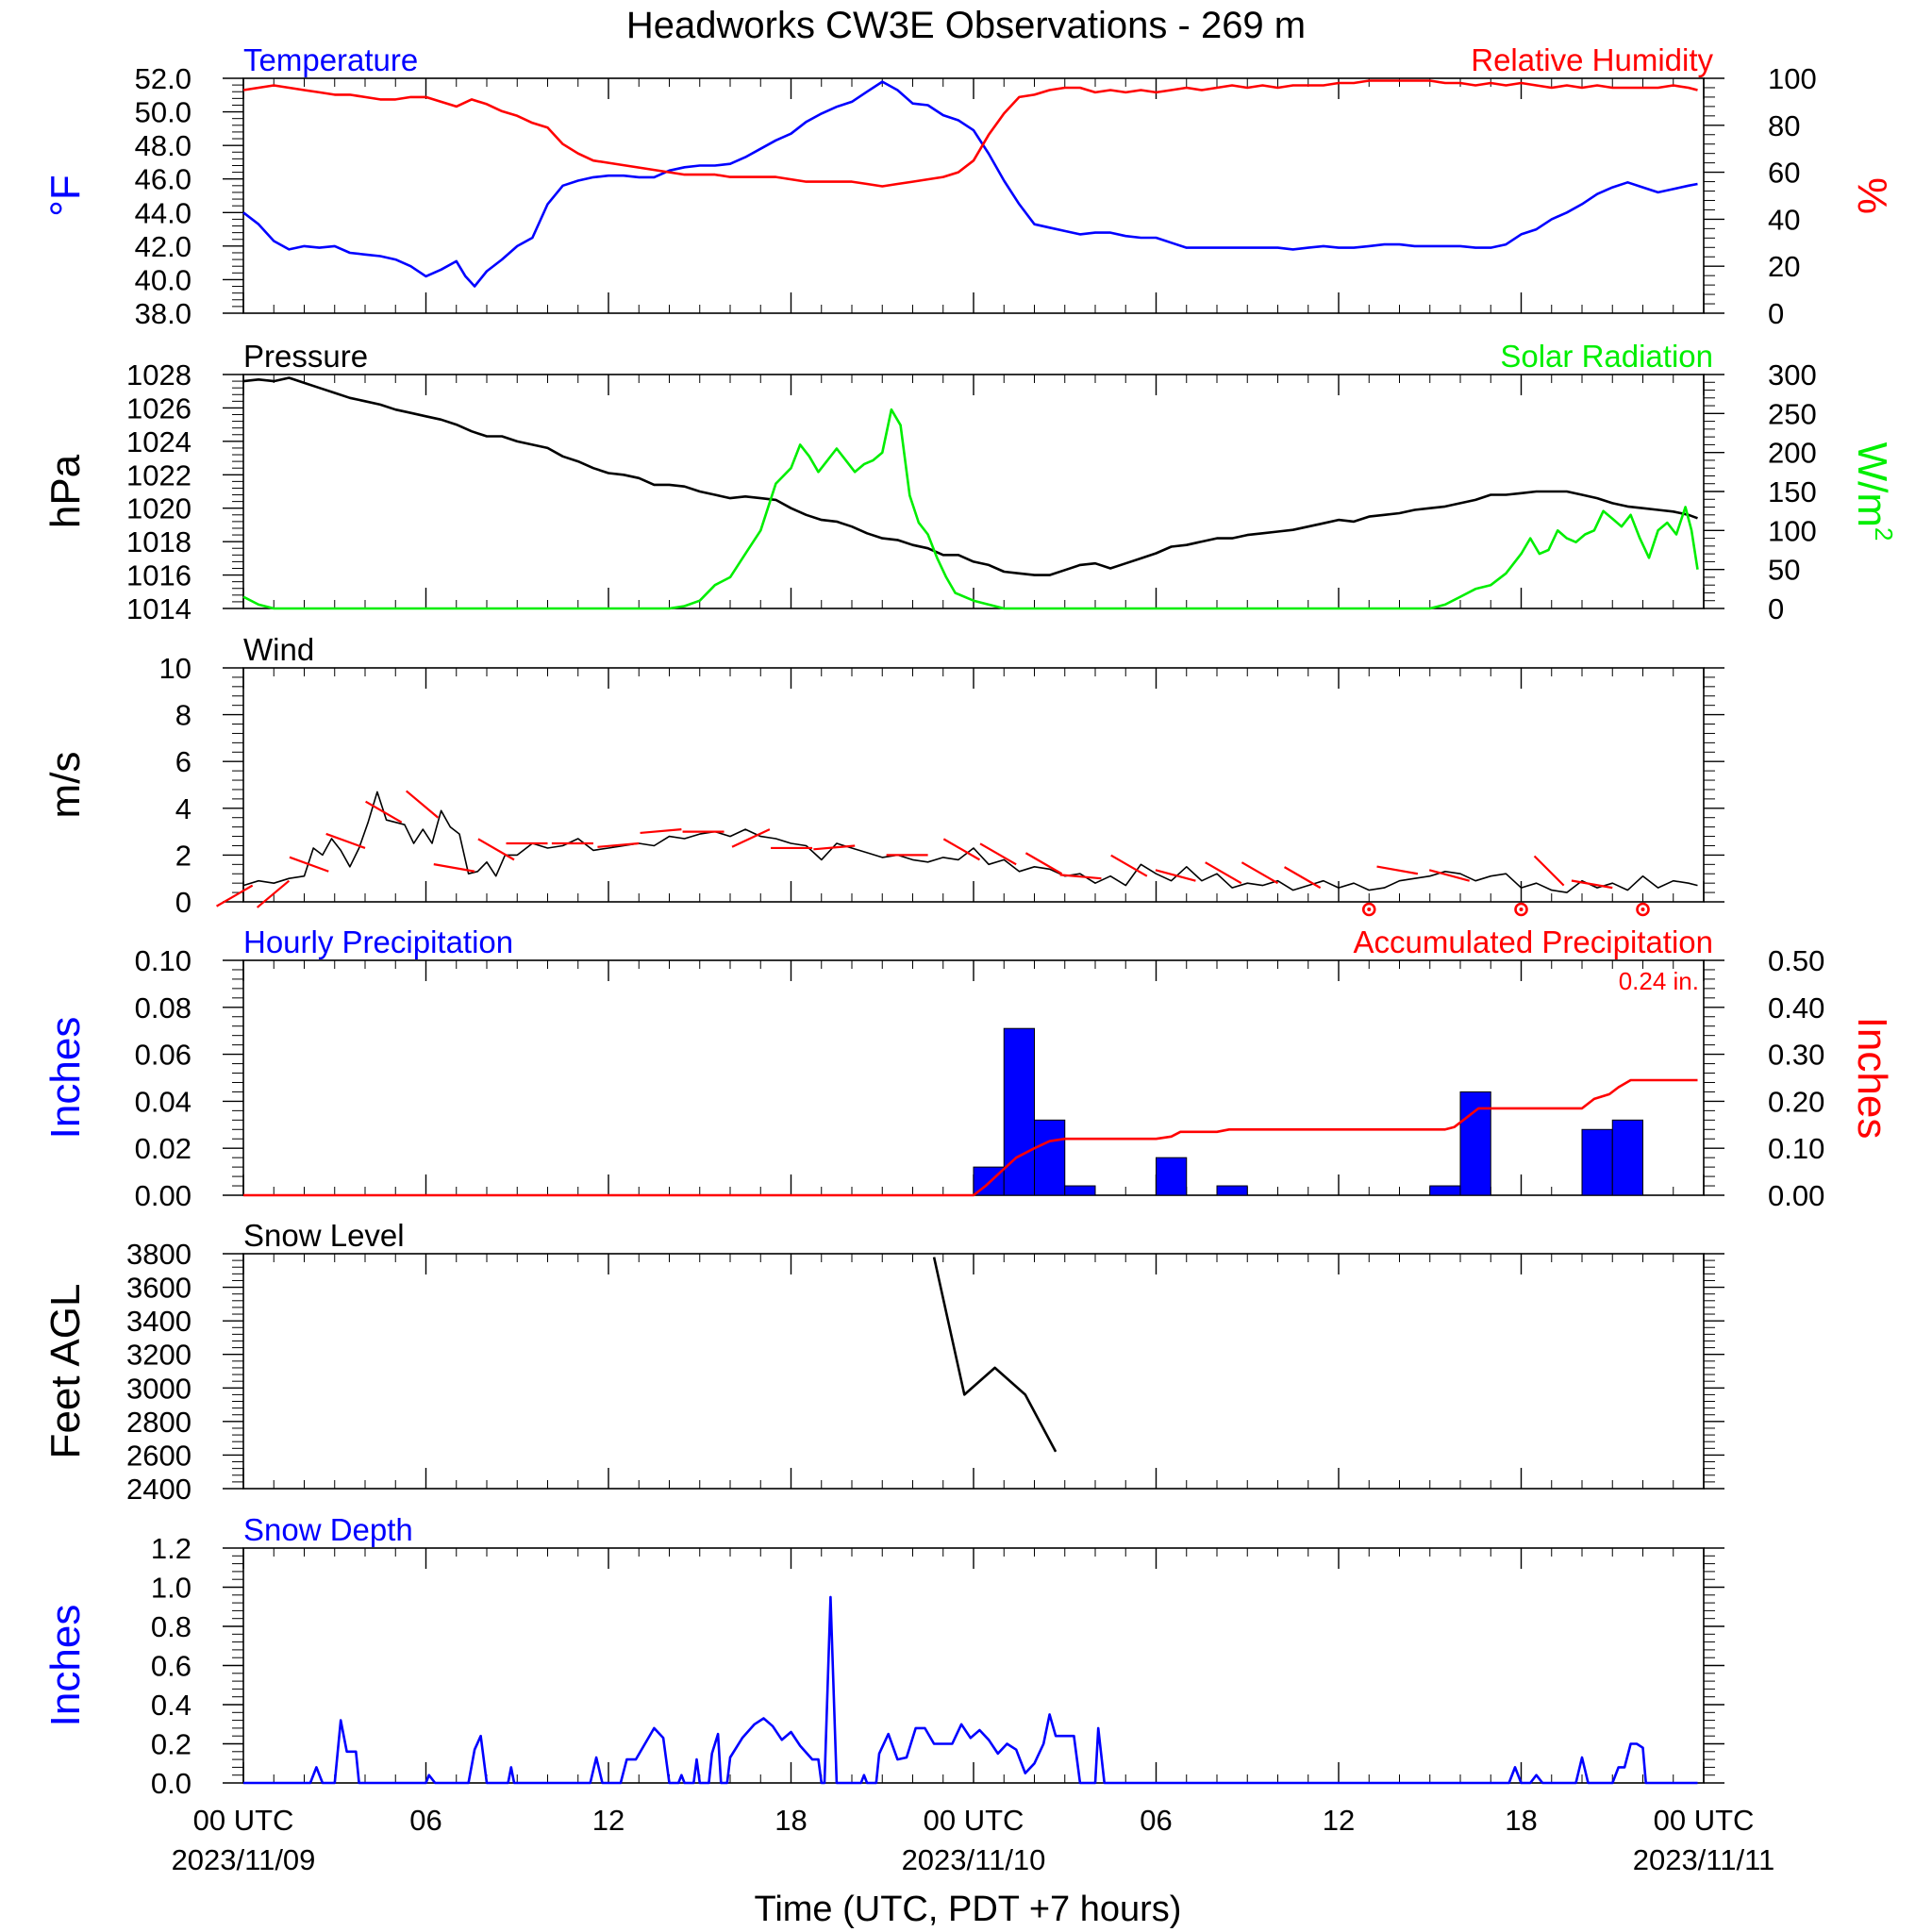  I want to click on y-tick-label: 38.0, so click(163, 314).